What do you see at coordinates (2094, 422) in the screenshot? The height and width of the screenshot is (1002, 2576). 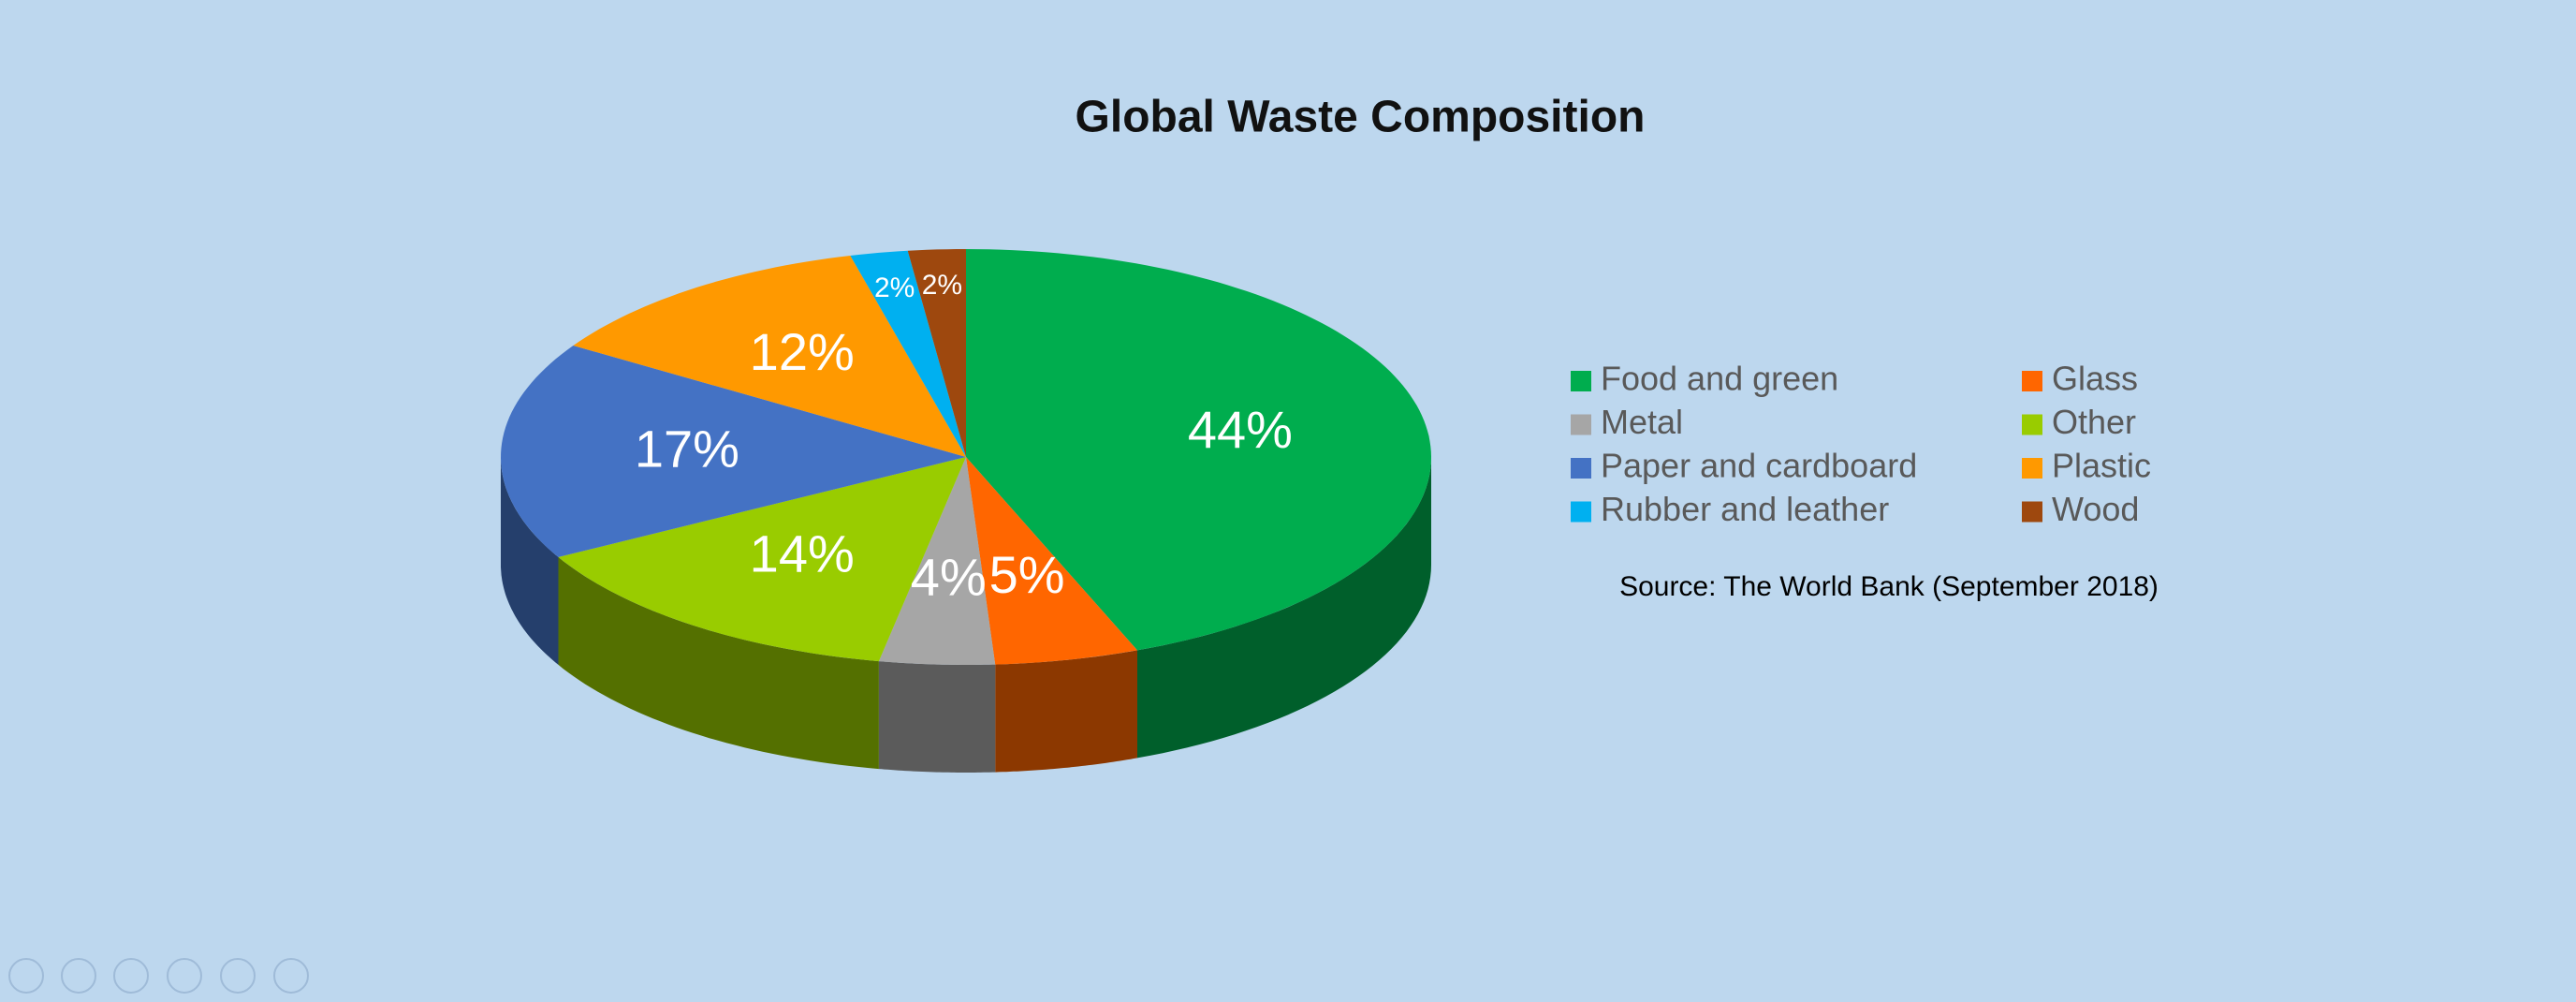 I see `legend-label: Other` at bounding box center [2094, 422].